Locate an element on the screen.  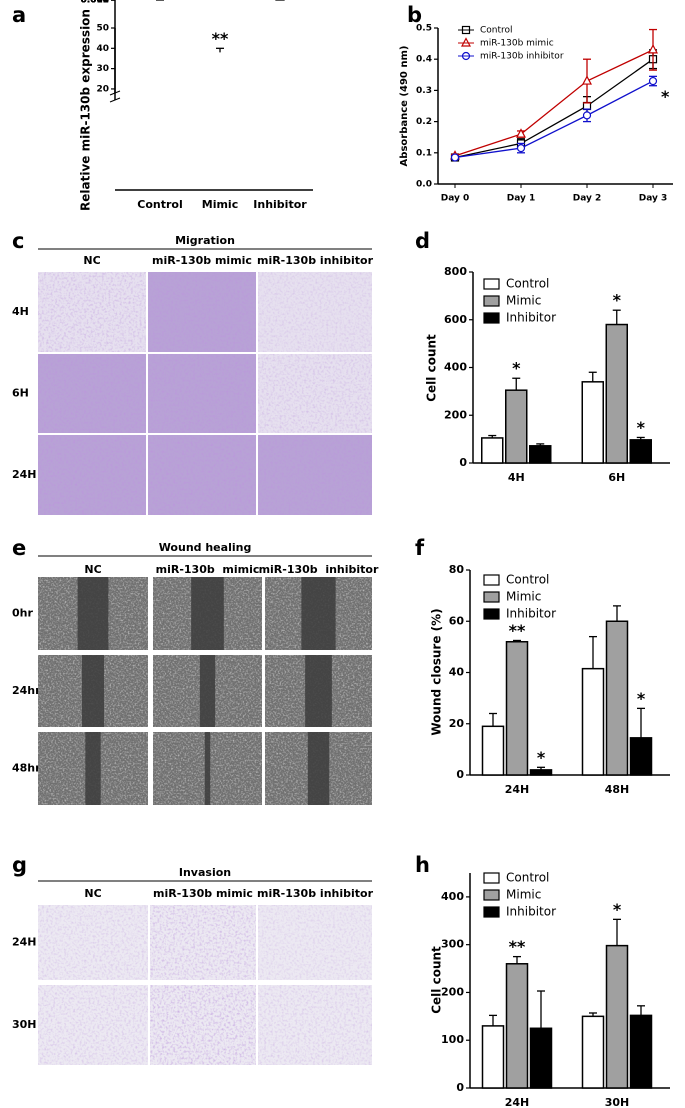
x-tick-label: Inhibitor is located at coordinates (280, 204).